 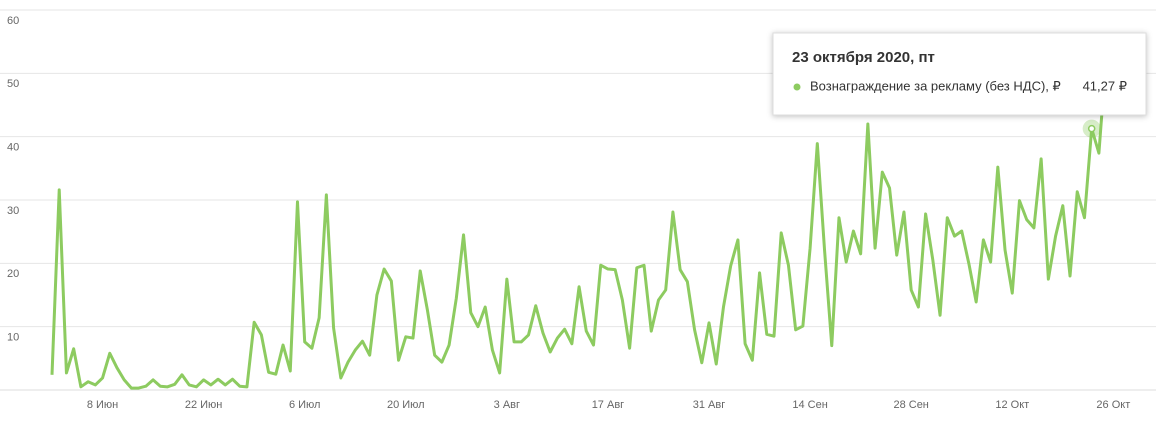 What do you see at coordinates (507, 405) in the screenshot?
I see `x-tick-label: 3 Авг` at bounding box center [507, 405].